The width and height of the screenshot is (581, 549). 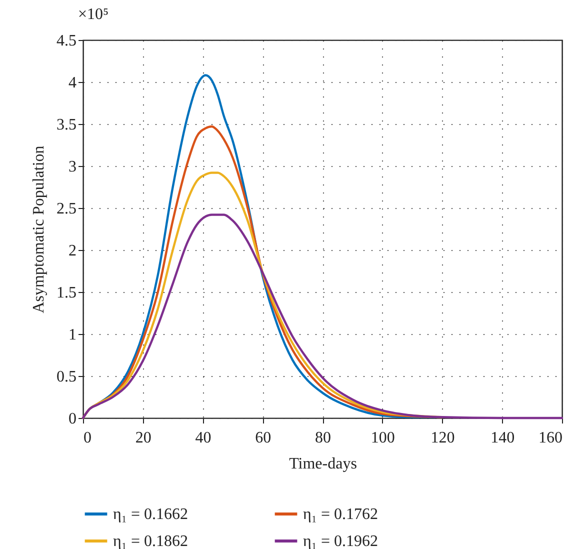 I want to click on x-tick-label: 120, so click(x=442, y=438).